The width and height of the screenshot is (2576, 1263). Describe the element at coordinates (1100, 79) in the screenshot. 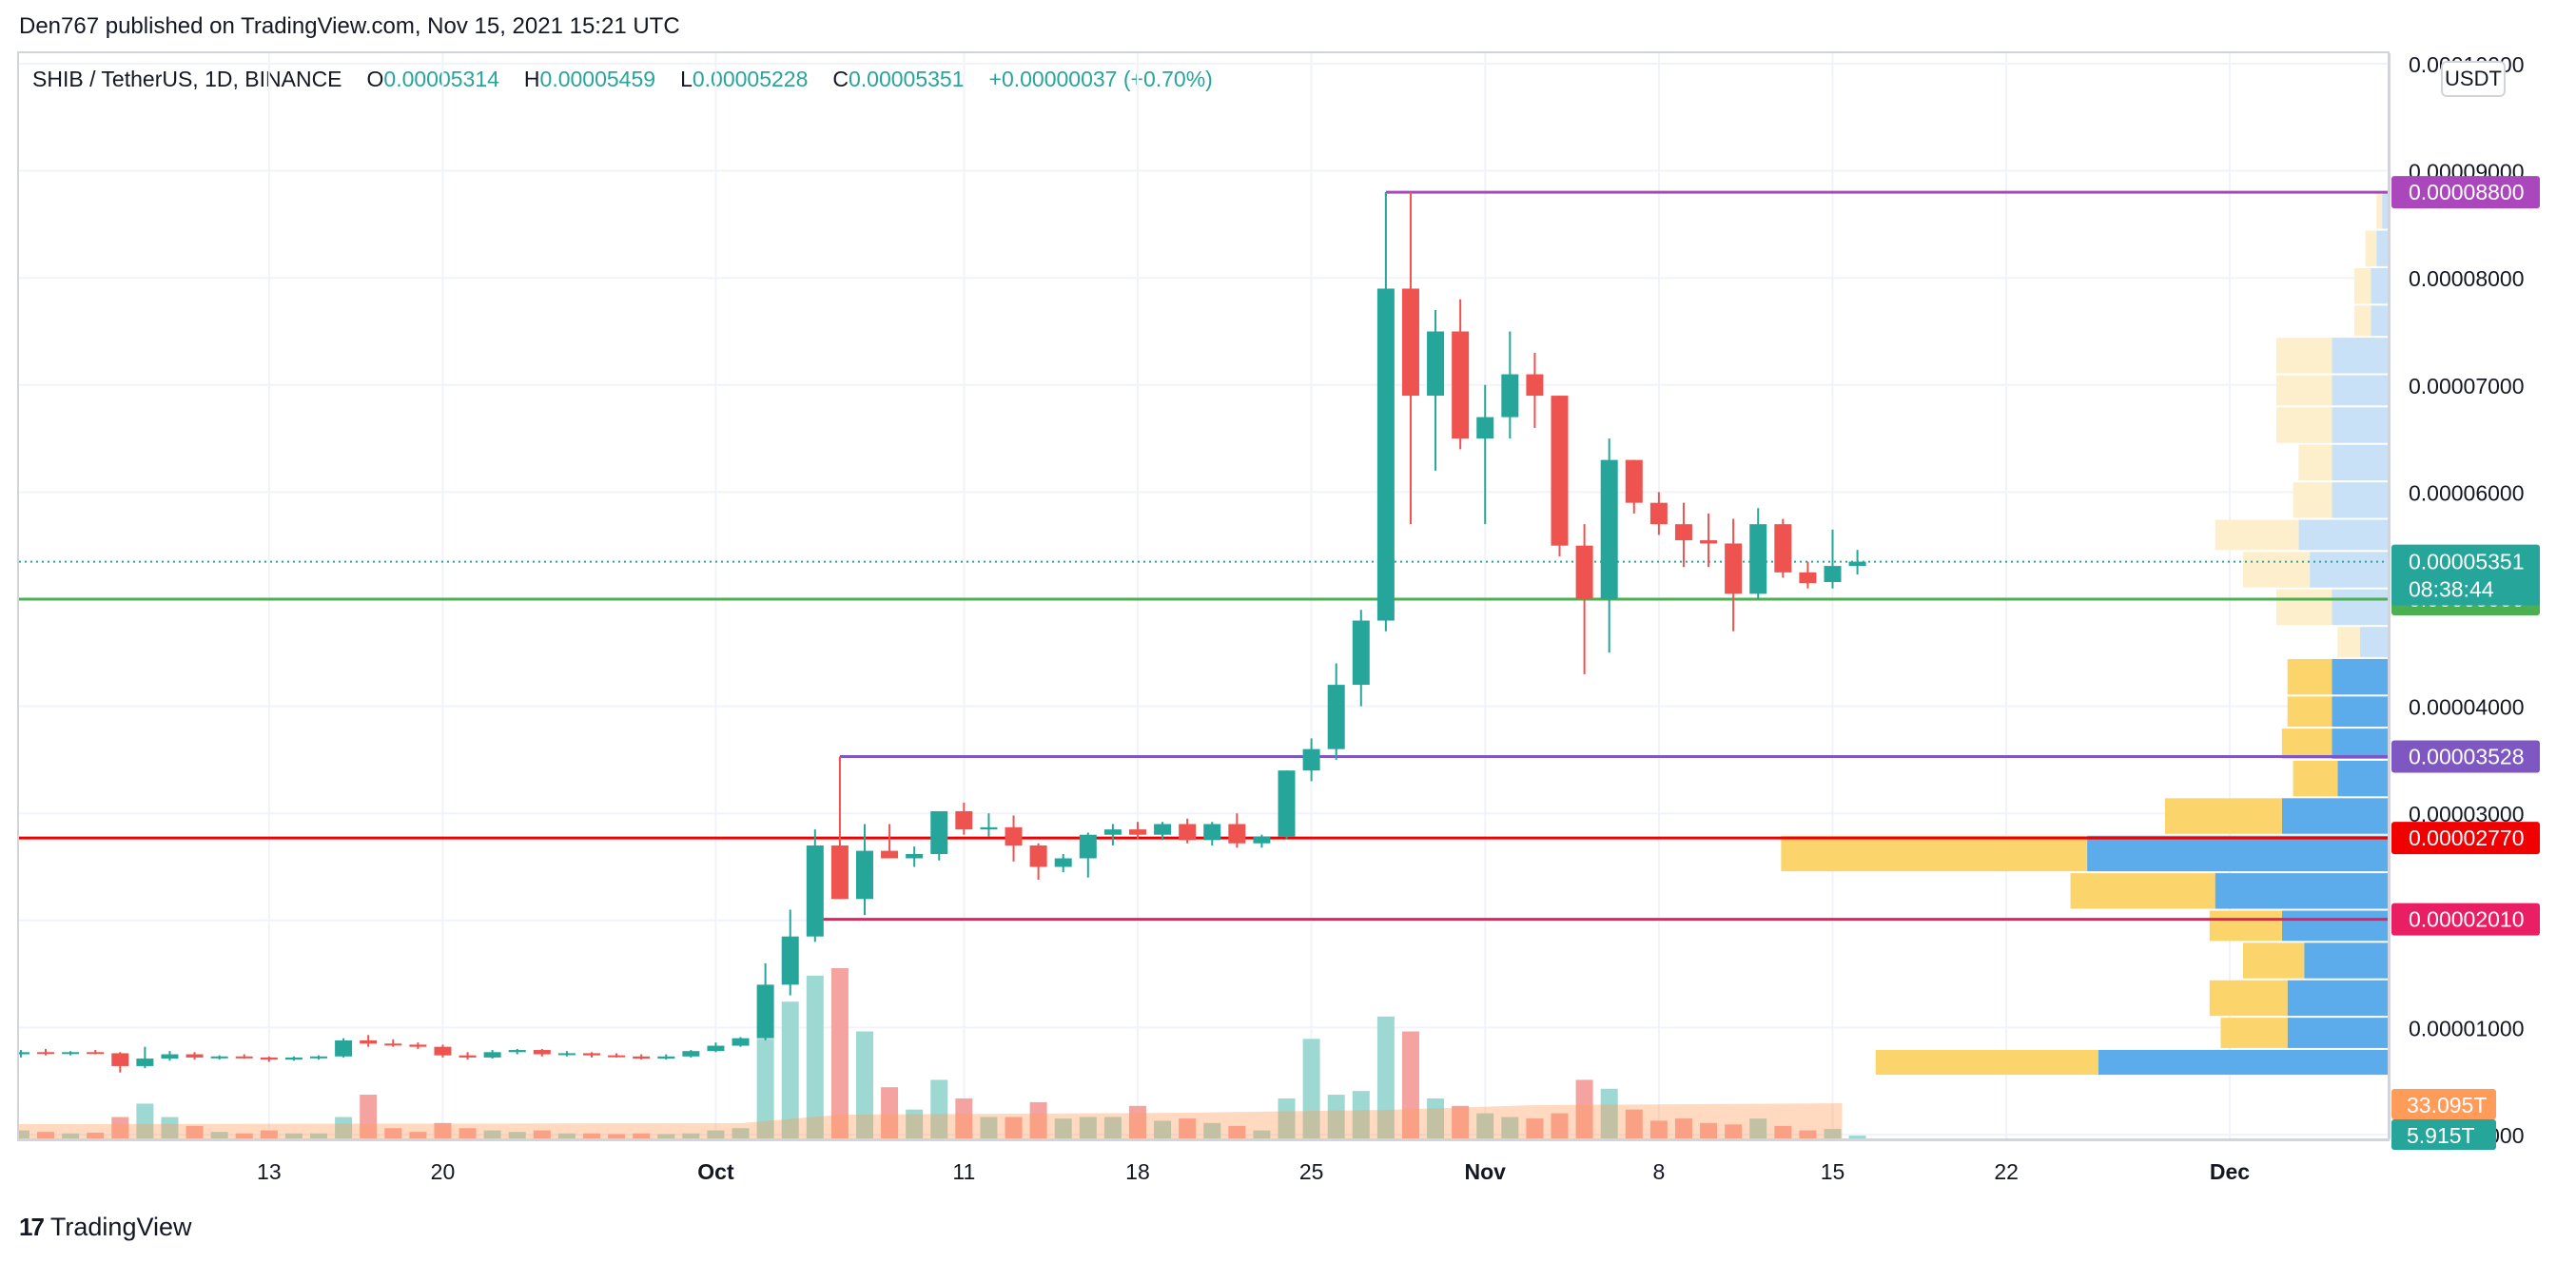

I see `change-value: +0.00000037 (+0.70%)` at that location.